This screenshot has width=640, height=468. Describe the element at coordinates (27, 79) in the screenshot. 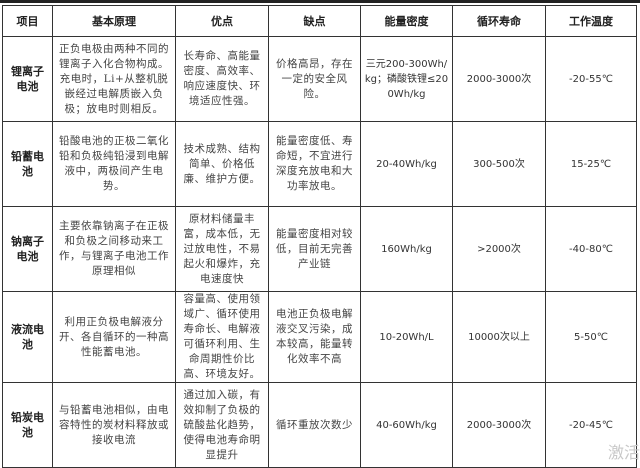

I see `cell-name: 锂离子电池` at that location.